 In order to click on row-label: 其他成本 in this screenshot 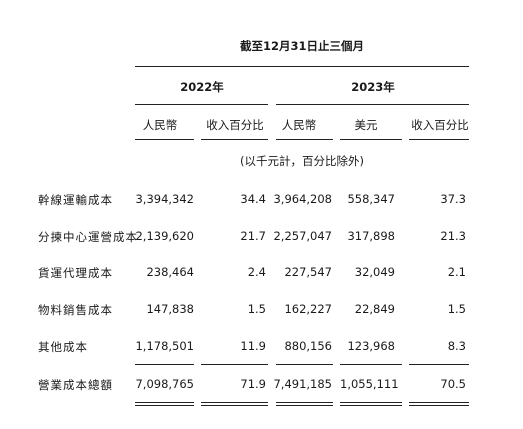, I will do `click(63, 347)`.